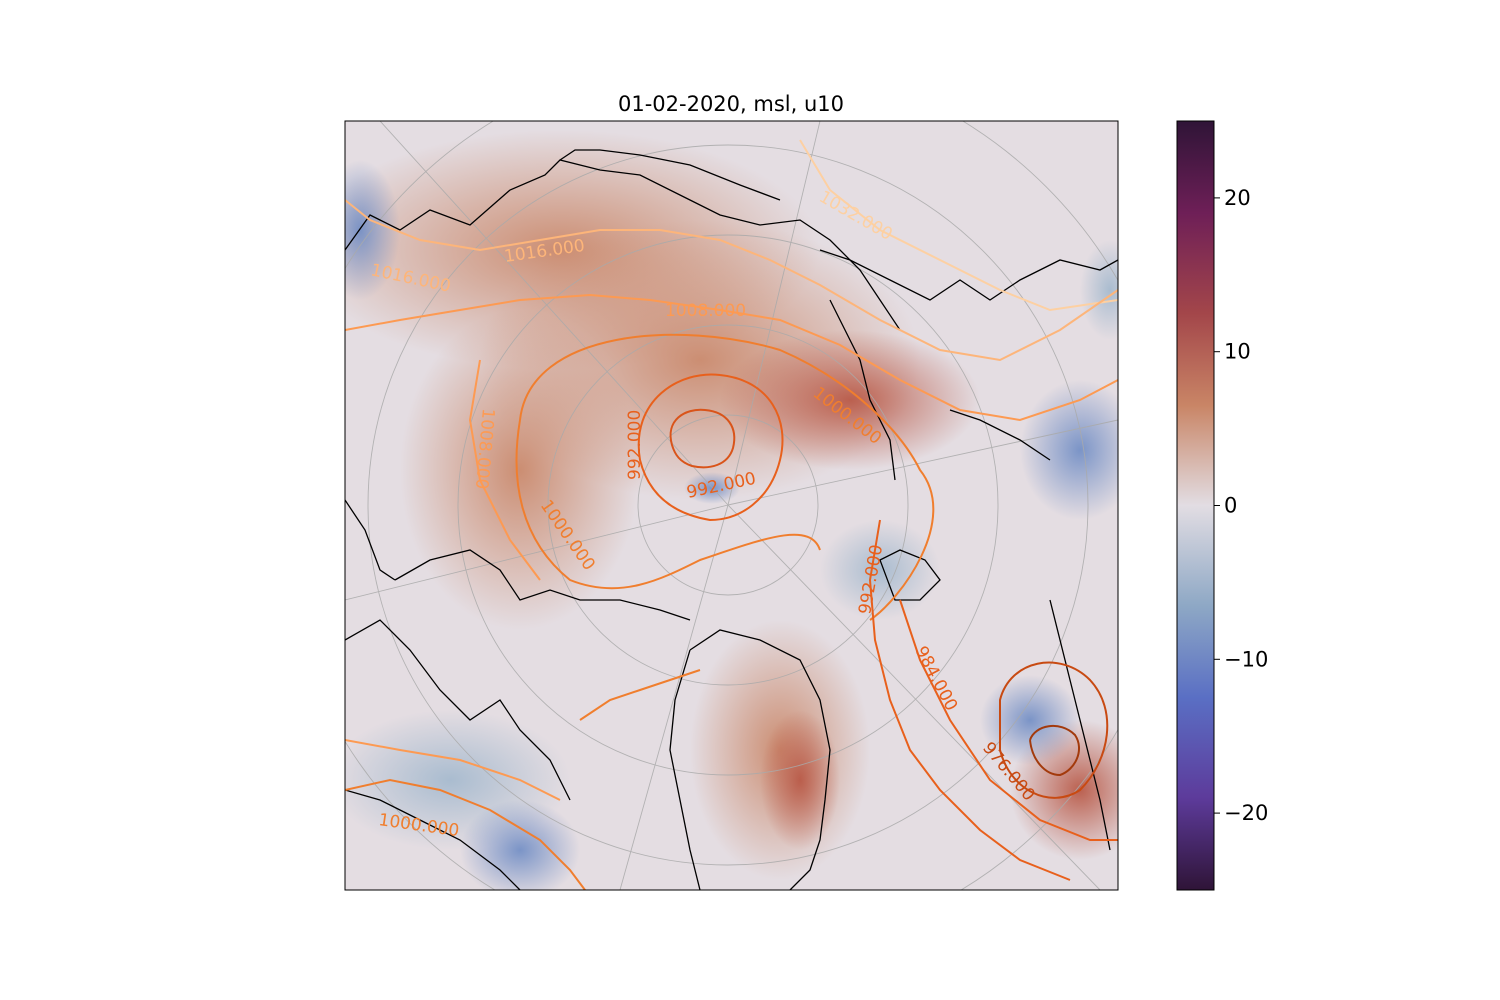  I want to click on plot-title: 01-02-2020, msl, u10, so click(731, 104).